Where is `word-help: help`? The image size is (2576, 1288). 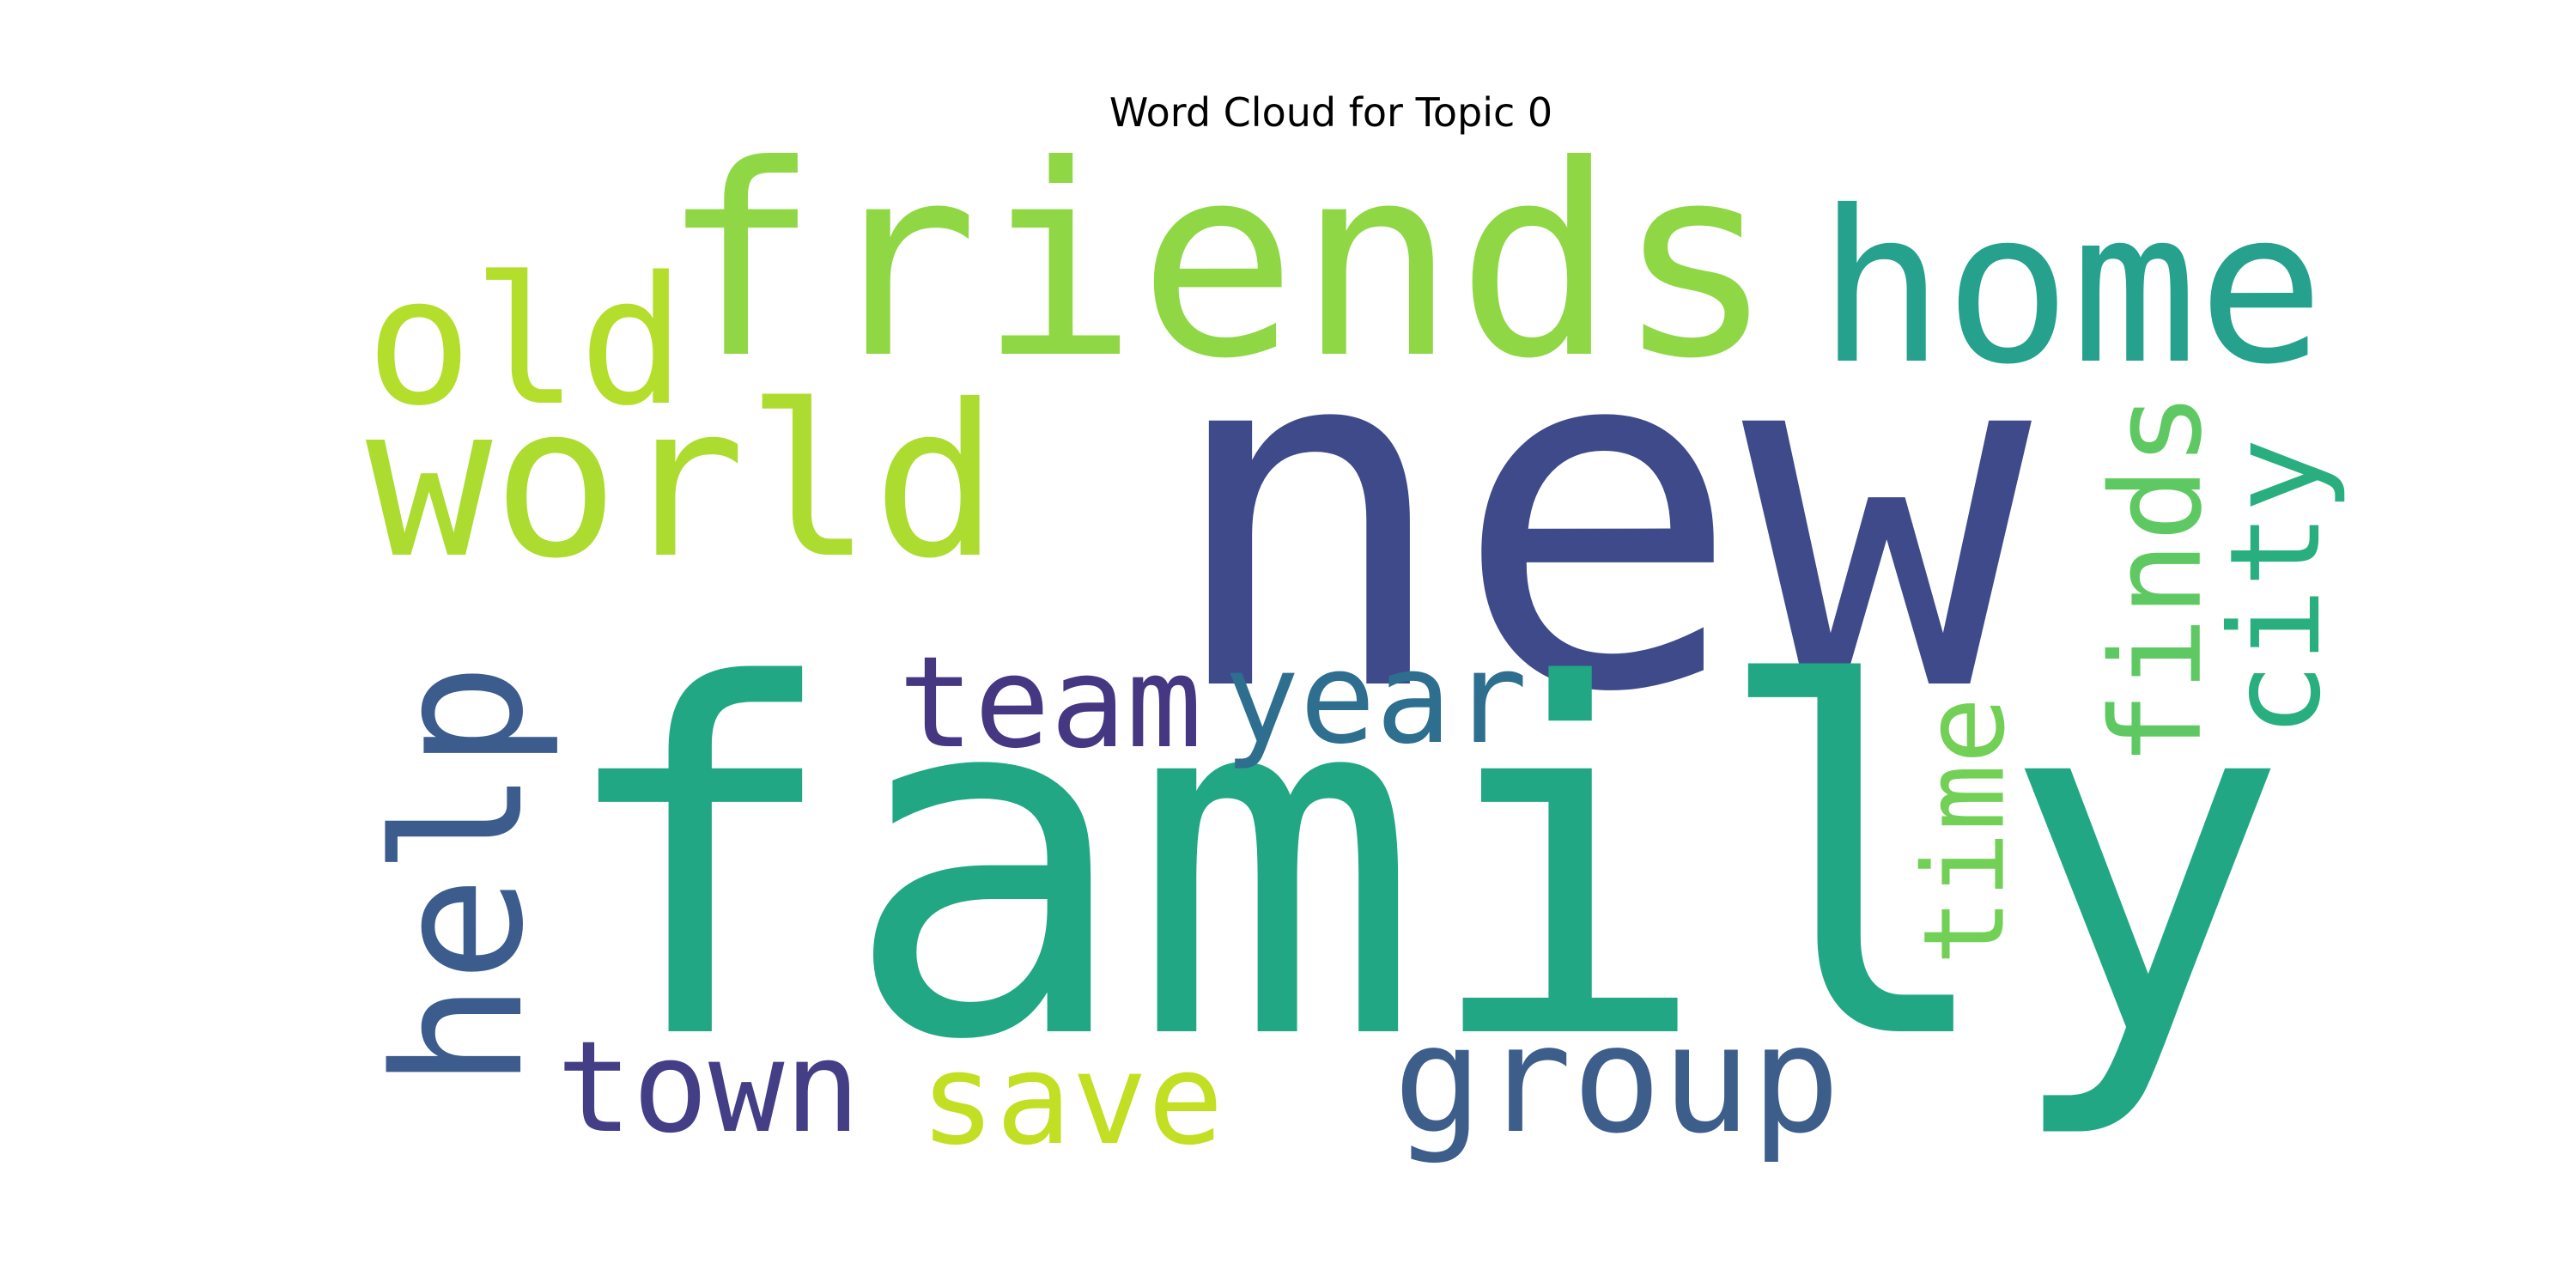 word-help: help is located at coordinates (459, 876).